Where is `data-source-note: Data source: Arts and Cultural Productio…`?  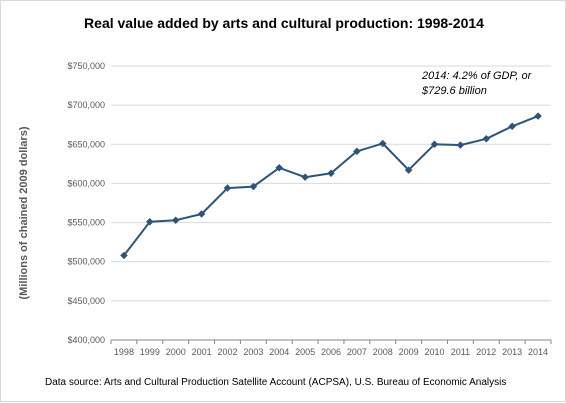 data-source-note: Data source: Arts and Cultural Productio… is located at coordinates (276, 382).